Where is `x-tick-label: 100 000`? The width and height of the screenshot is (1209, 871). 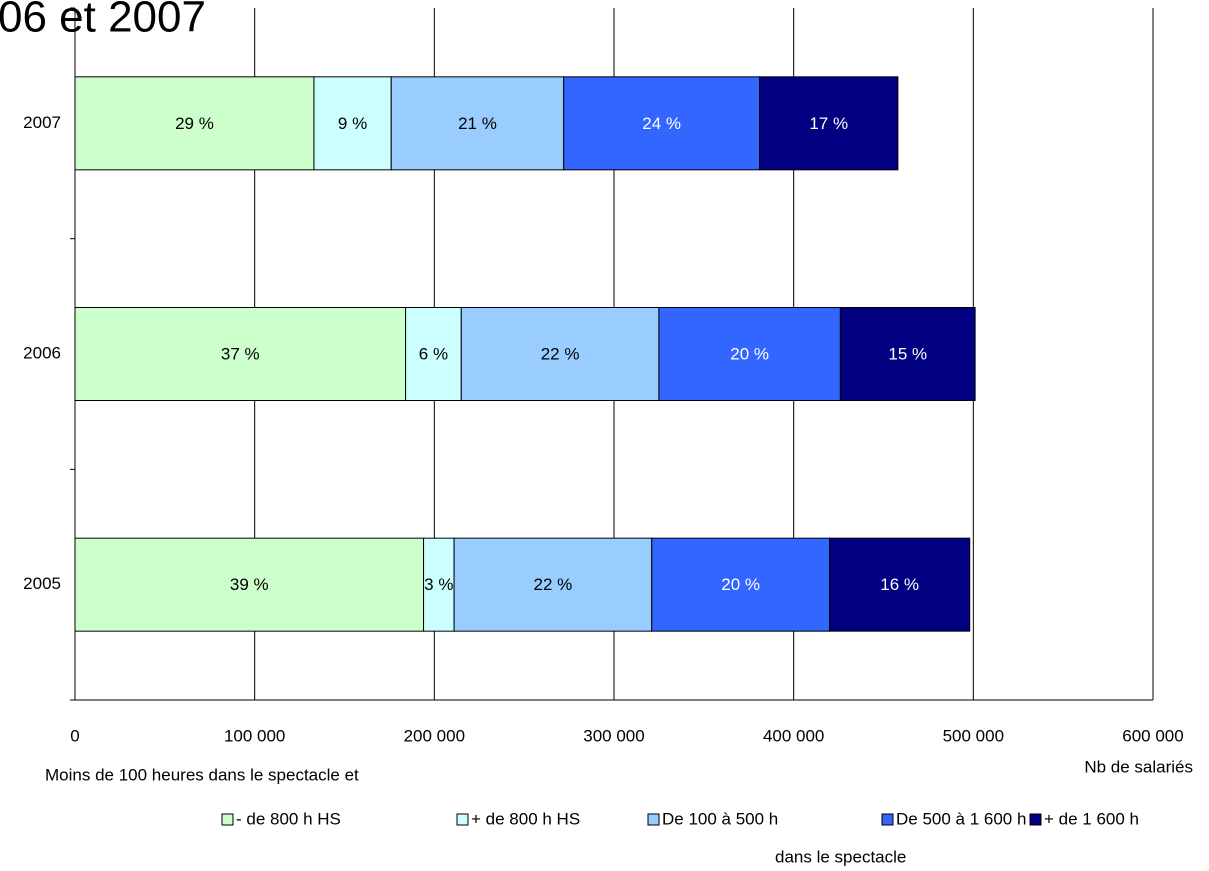 x-tick-label: 100 000 is located at coordinates (254, 735).